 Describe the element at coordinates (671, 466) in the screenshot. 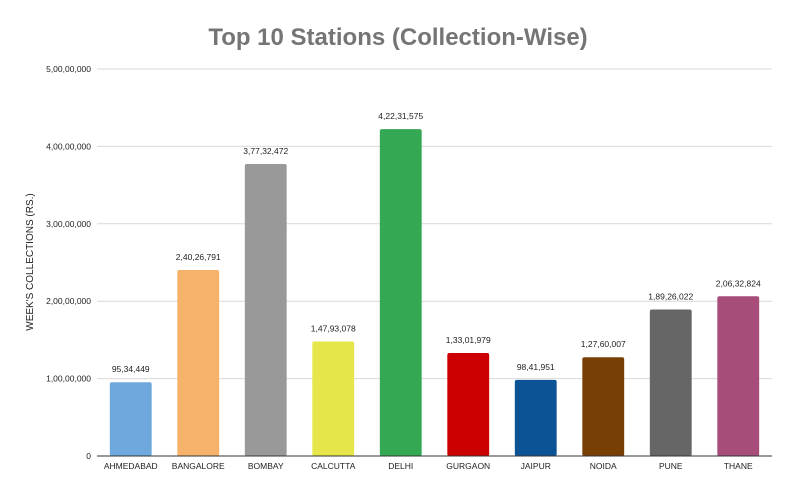

I see `x-tick-label: PUNE` at that location.